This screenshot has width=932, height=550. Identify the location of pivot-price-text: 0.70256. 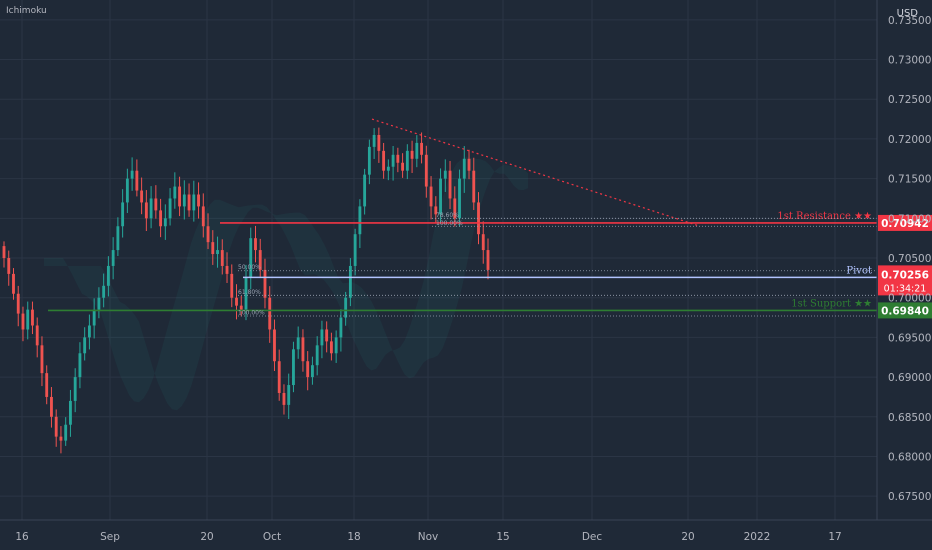
(905, 275).